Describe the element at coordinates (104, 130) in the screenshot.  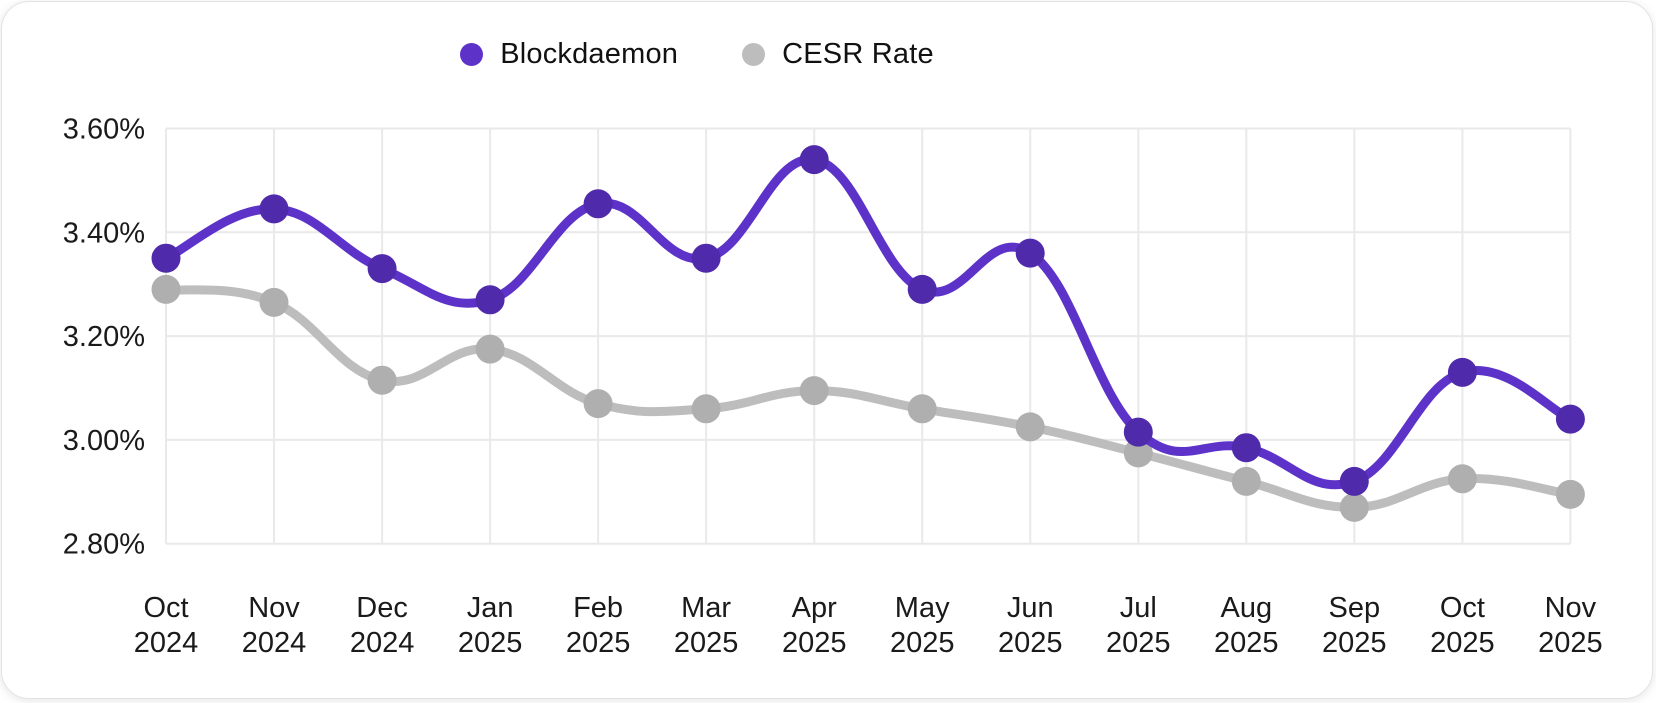
I see `y-axis-tick-label: 3.60%` at that location.